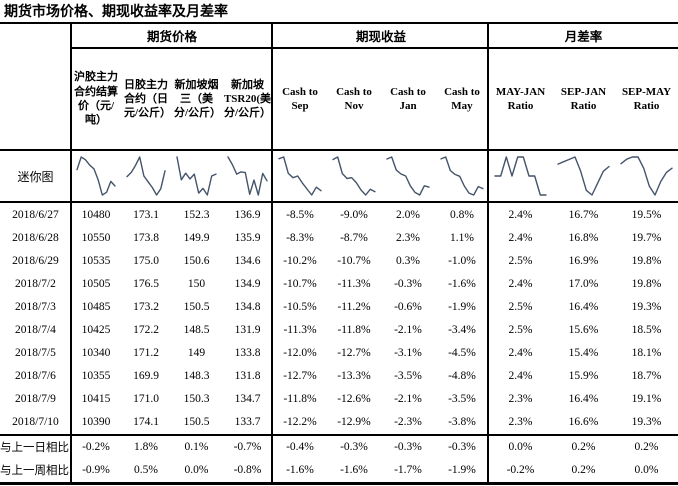 The width and height of the screenshot is (678, 486). What do you see at coordinates (196, 260) in the screenshot?
I see `value-cell: 150.6` at bounding box center [196, 260].